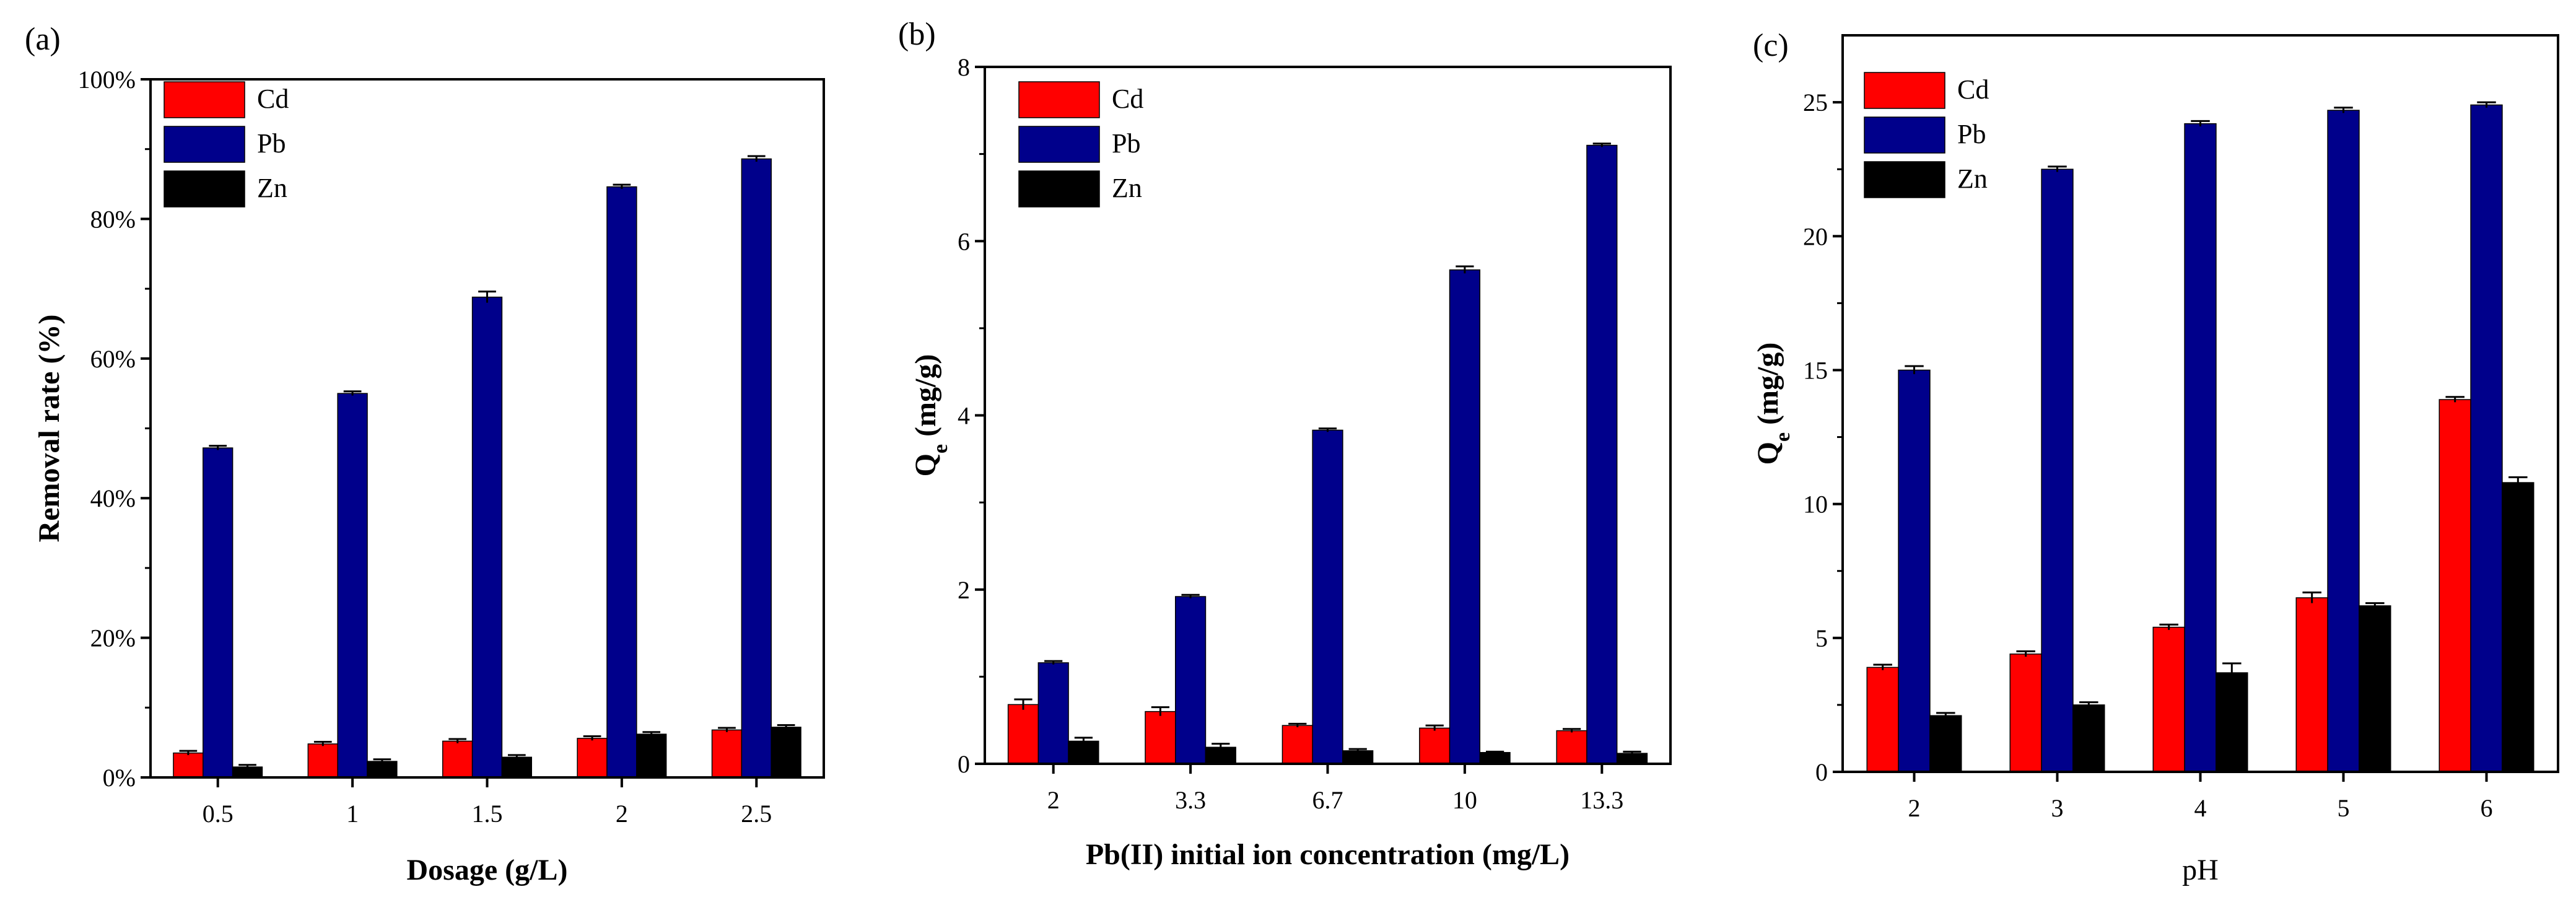  I want to click on x-tick-label: 0.5, so click(218, 814).